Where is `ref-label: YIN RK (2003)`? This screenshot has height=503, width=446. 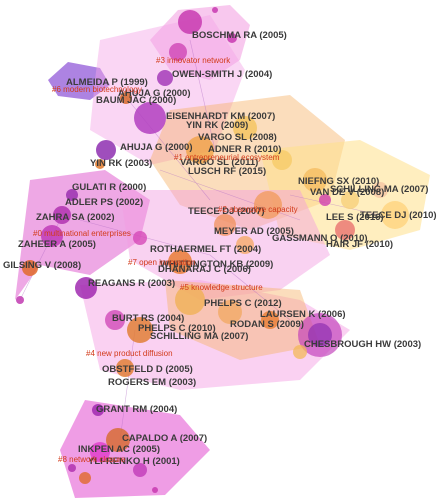
ref-label: YIN RK (2003) is located at coordinates (121, 163).